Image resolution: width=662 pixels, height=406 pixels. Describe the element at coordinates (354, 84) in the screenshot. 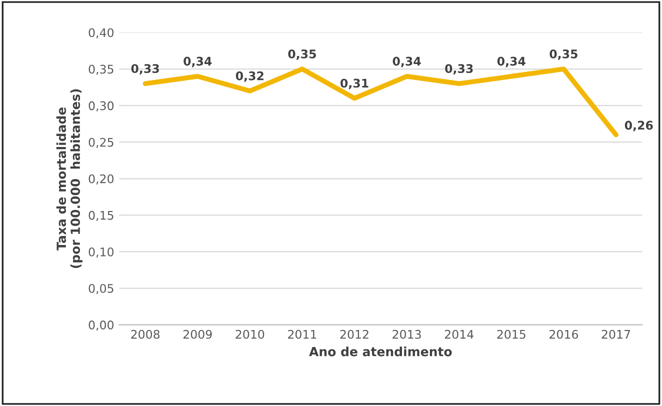

I see `data-label: 0,31` at that location.